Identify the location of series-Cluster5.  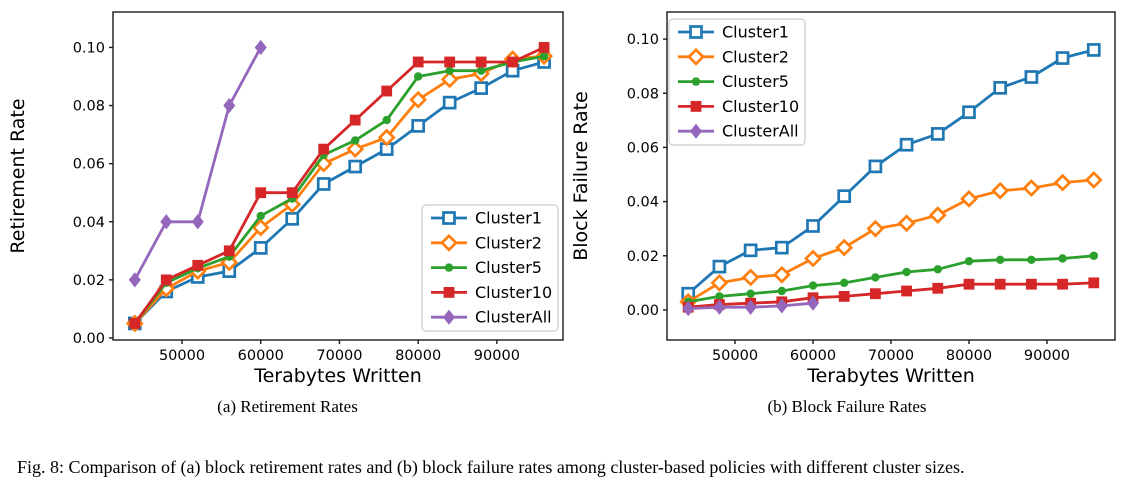
(891, 279).